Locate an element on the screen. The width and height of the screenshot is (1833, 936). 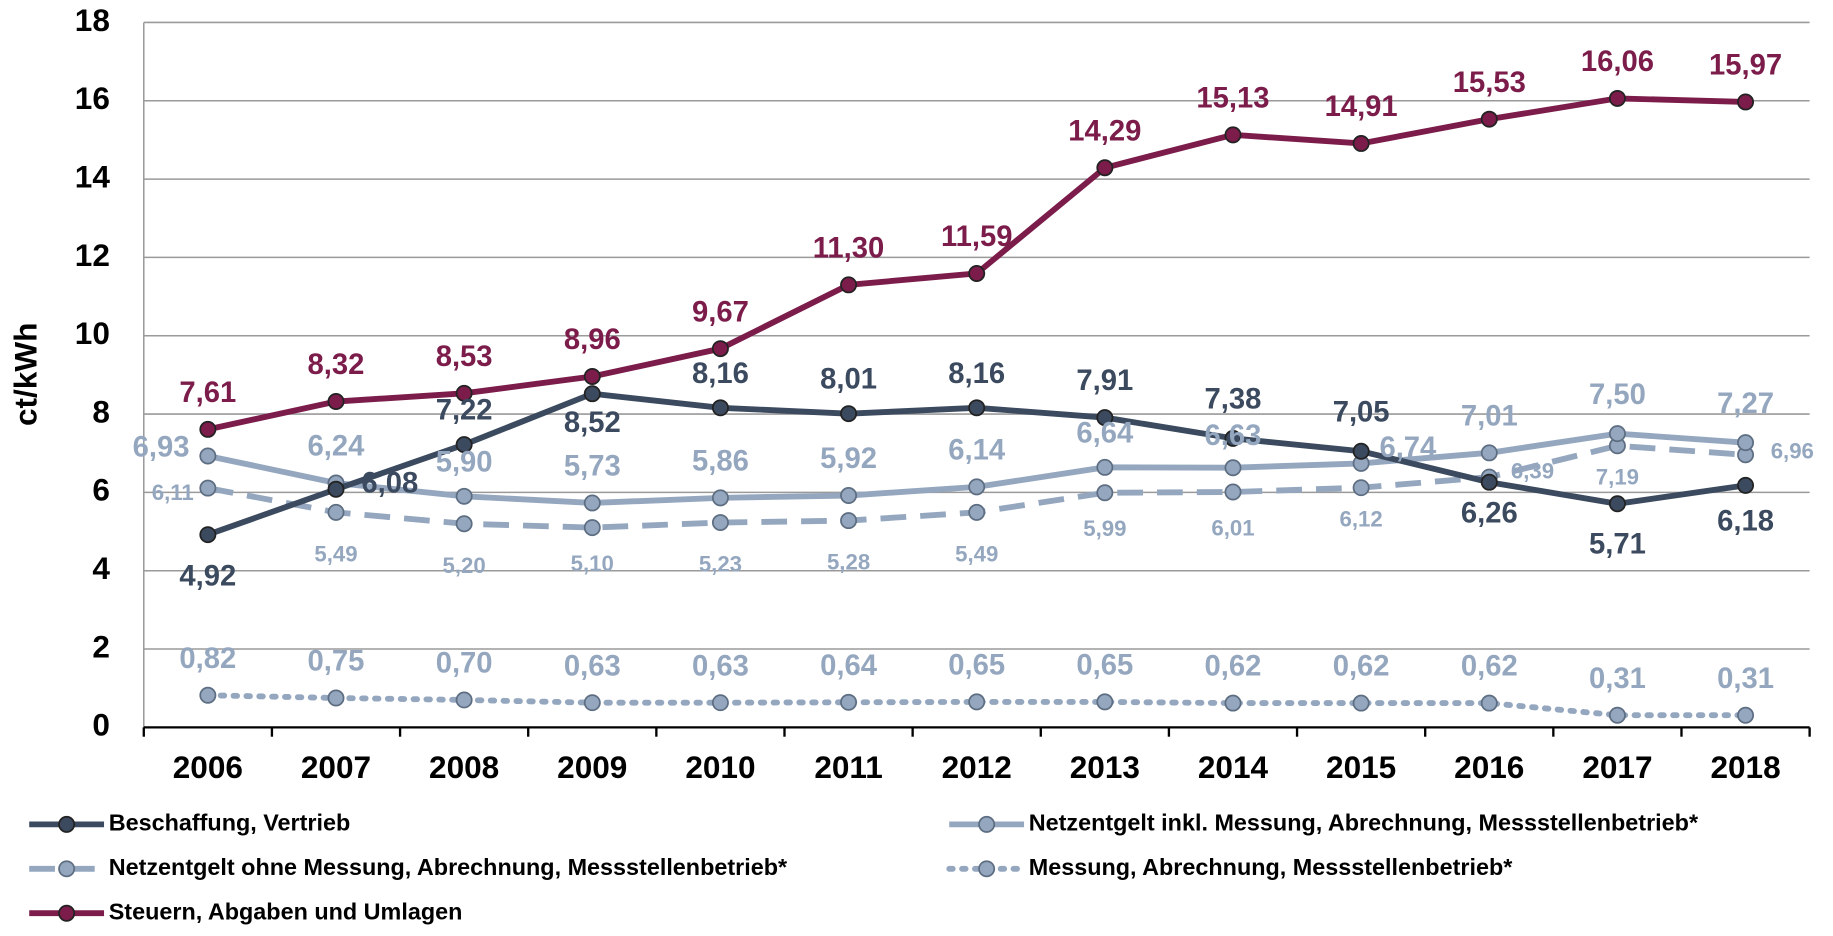
legend-label: Messung, Abrechnung, Messstellenbetrieb* is located at coordinates (1271, 867).